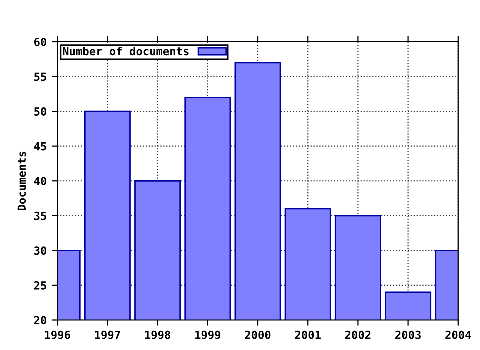  What do you see at coordinates (126, 51) in the screenshot?
I see `legend-label: Number of documents` at bounding box center [126, 51].